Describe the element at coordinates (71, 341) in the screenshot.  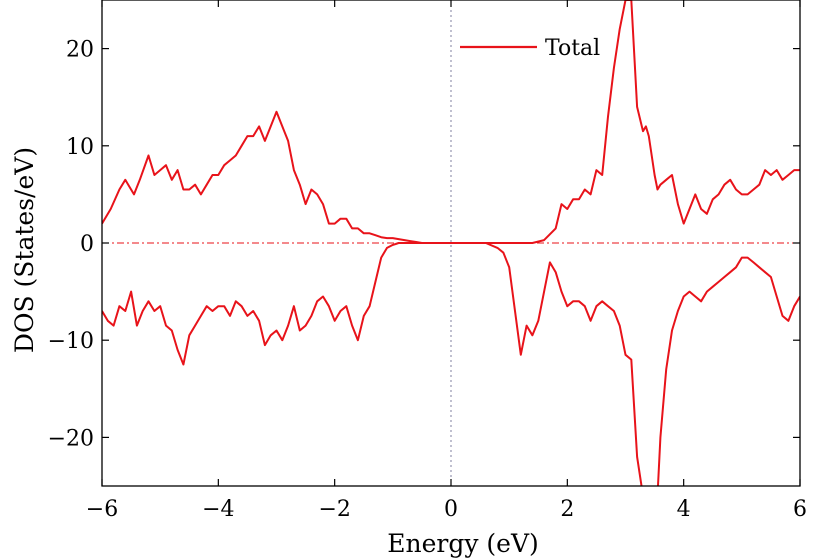
I see `y-tick-label: −10` at that location.